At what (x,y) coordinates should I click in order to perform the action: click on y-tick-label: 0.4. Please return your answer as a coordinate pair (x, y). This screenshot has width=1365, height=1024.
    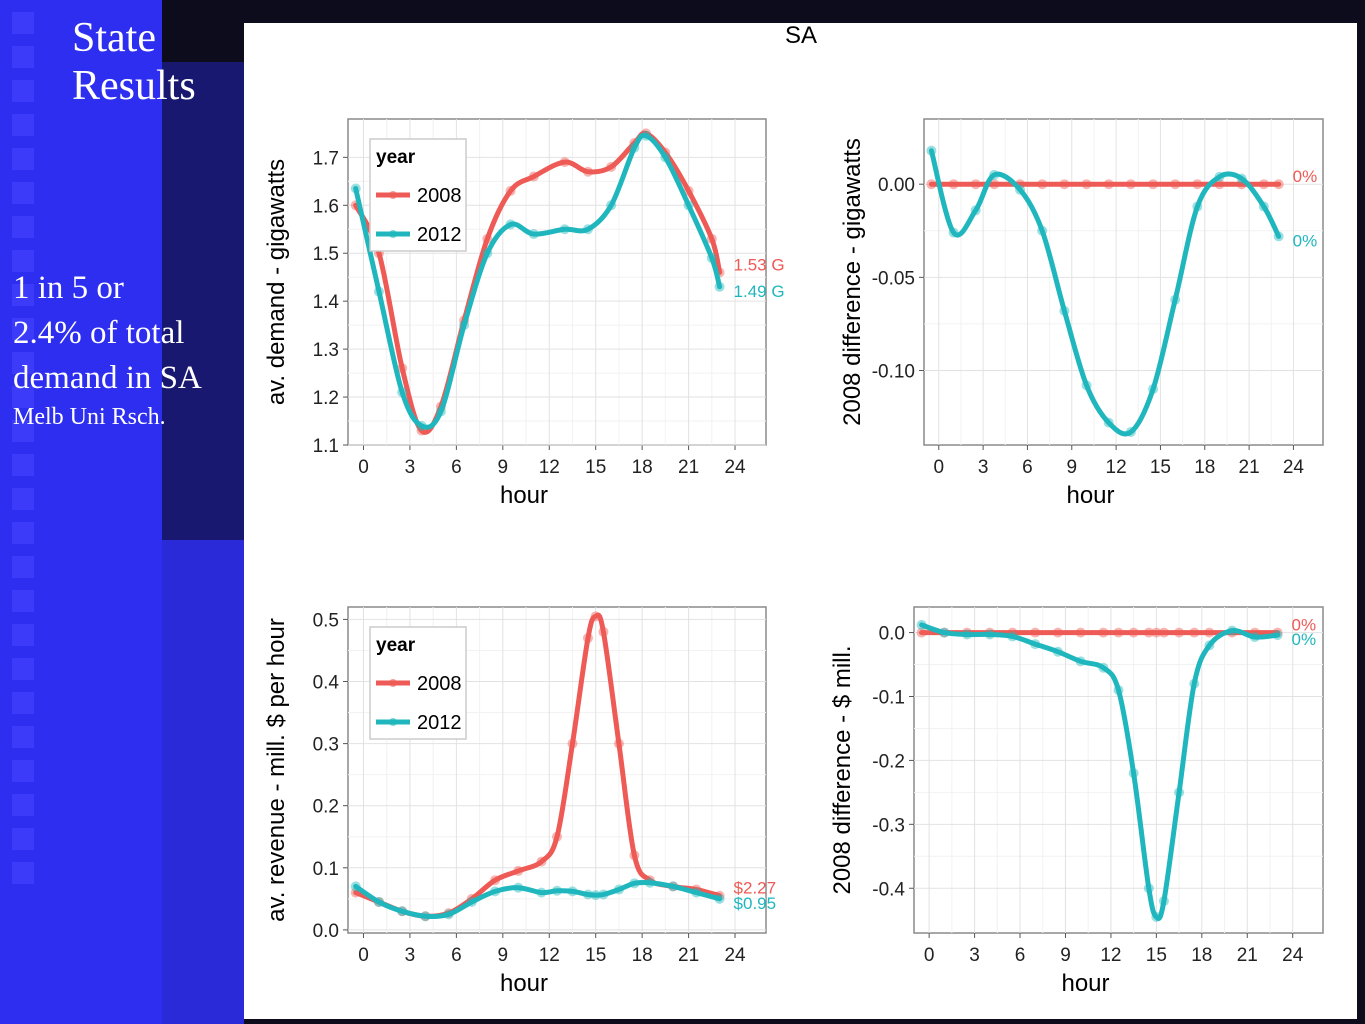
    Looking at the image, I should click on (326, 683).